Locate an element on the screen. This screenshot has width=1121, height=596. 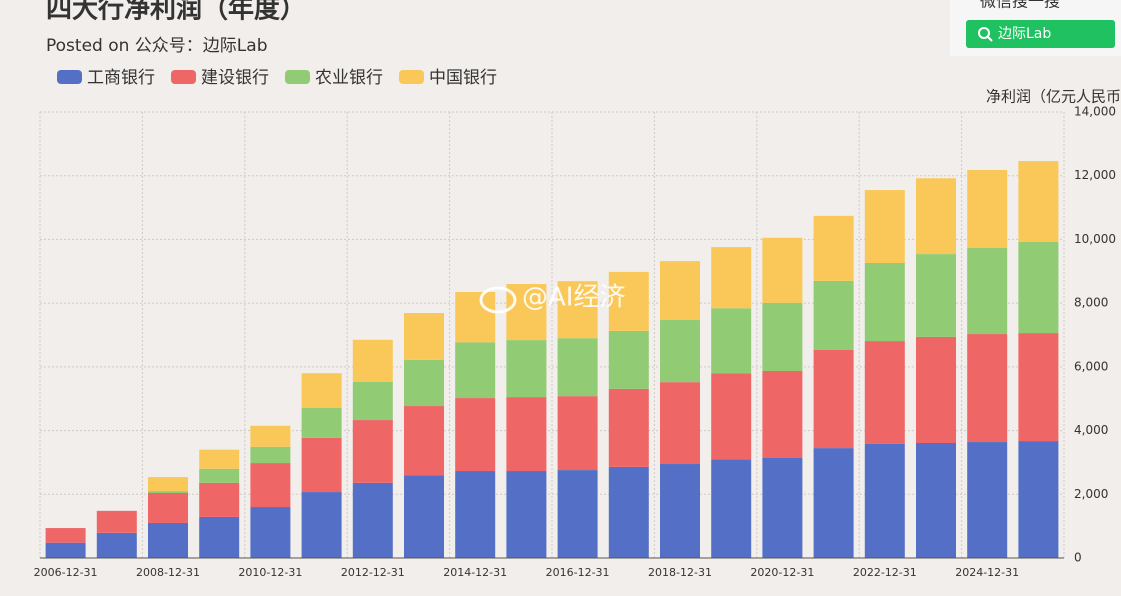
y-tick-label: 4,000 is located at coordinates (1091, 430).